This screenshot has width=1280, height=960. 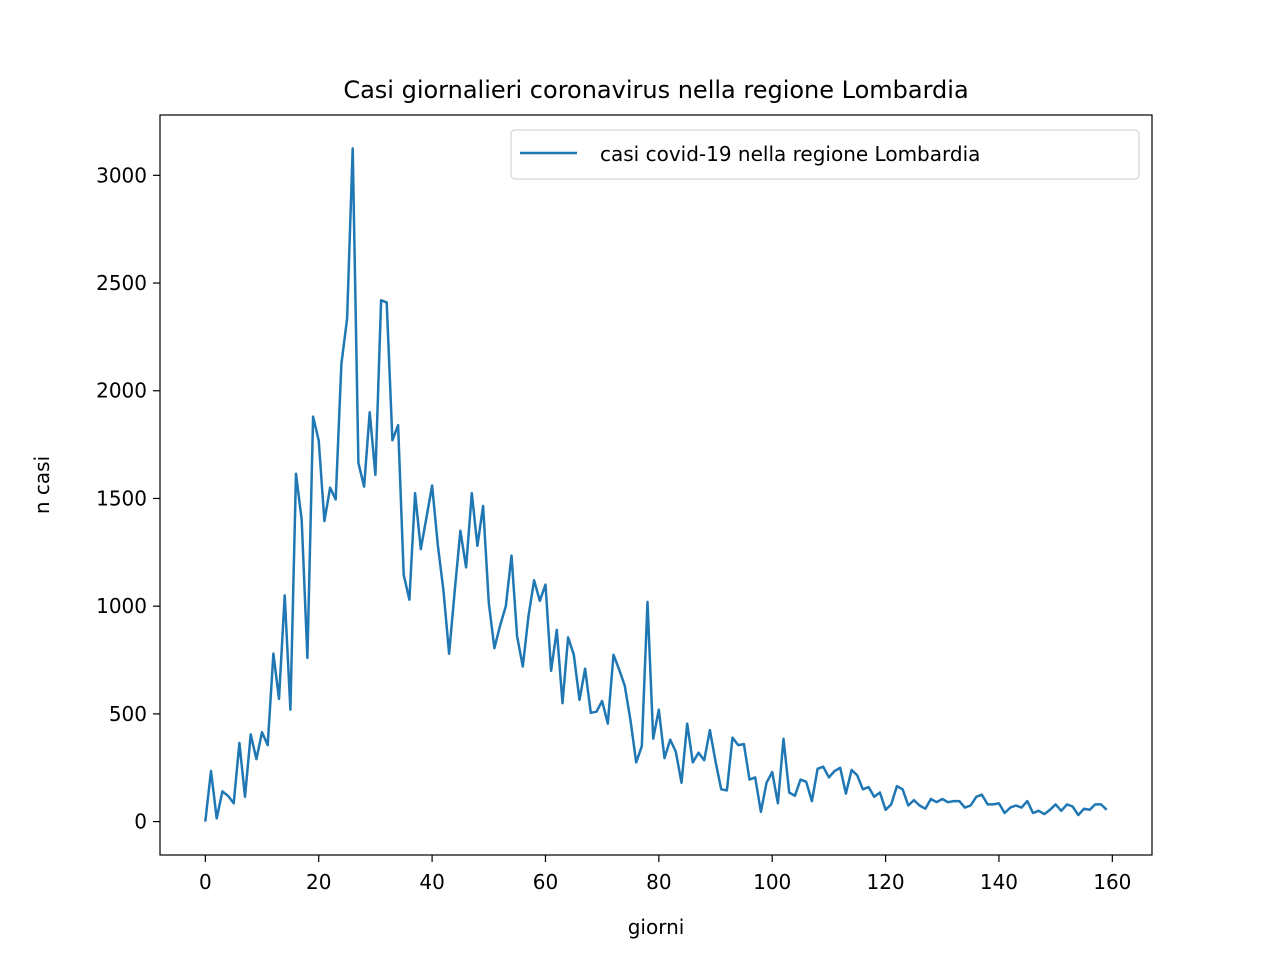 I want to click on legend-box, so click(x=825, y=154).